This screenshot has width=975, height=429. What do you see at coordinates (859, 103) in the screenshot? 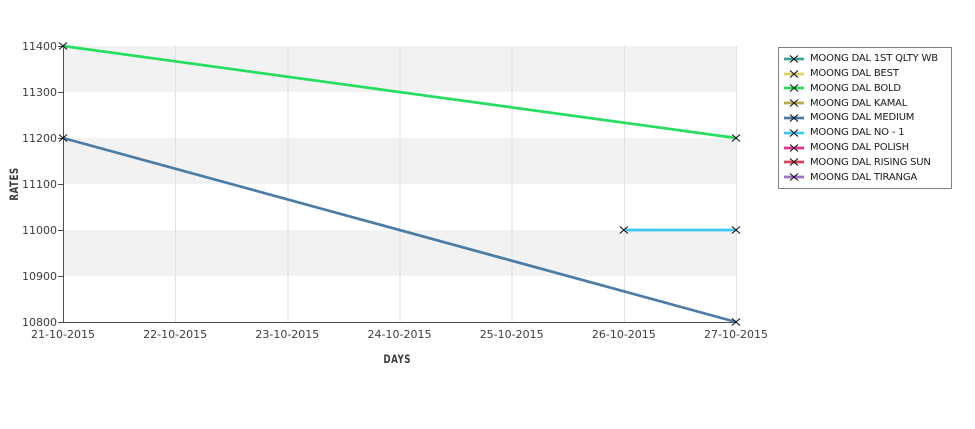
I see `legend-item-label: MOONG DAL KAMAL` at bounding box center [859, 103].